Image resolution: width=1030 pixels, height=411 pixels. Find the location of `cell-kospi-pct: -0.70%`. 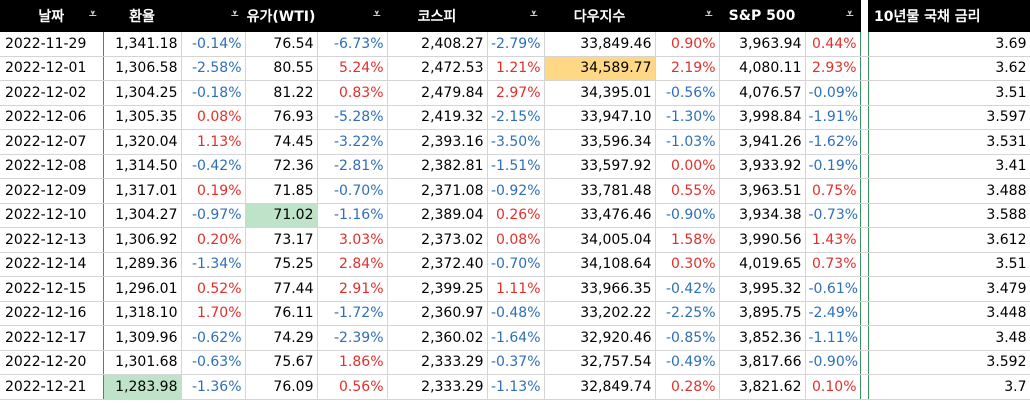

cell-kospi-pct: -0.70% is located at coordinates (516, 264).